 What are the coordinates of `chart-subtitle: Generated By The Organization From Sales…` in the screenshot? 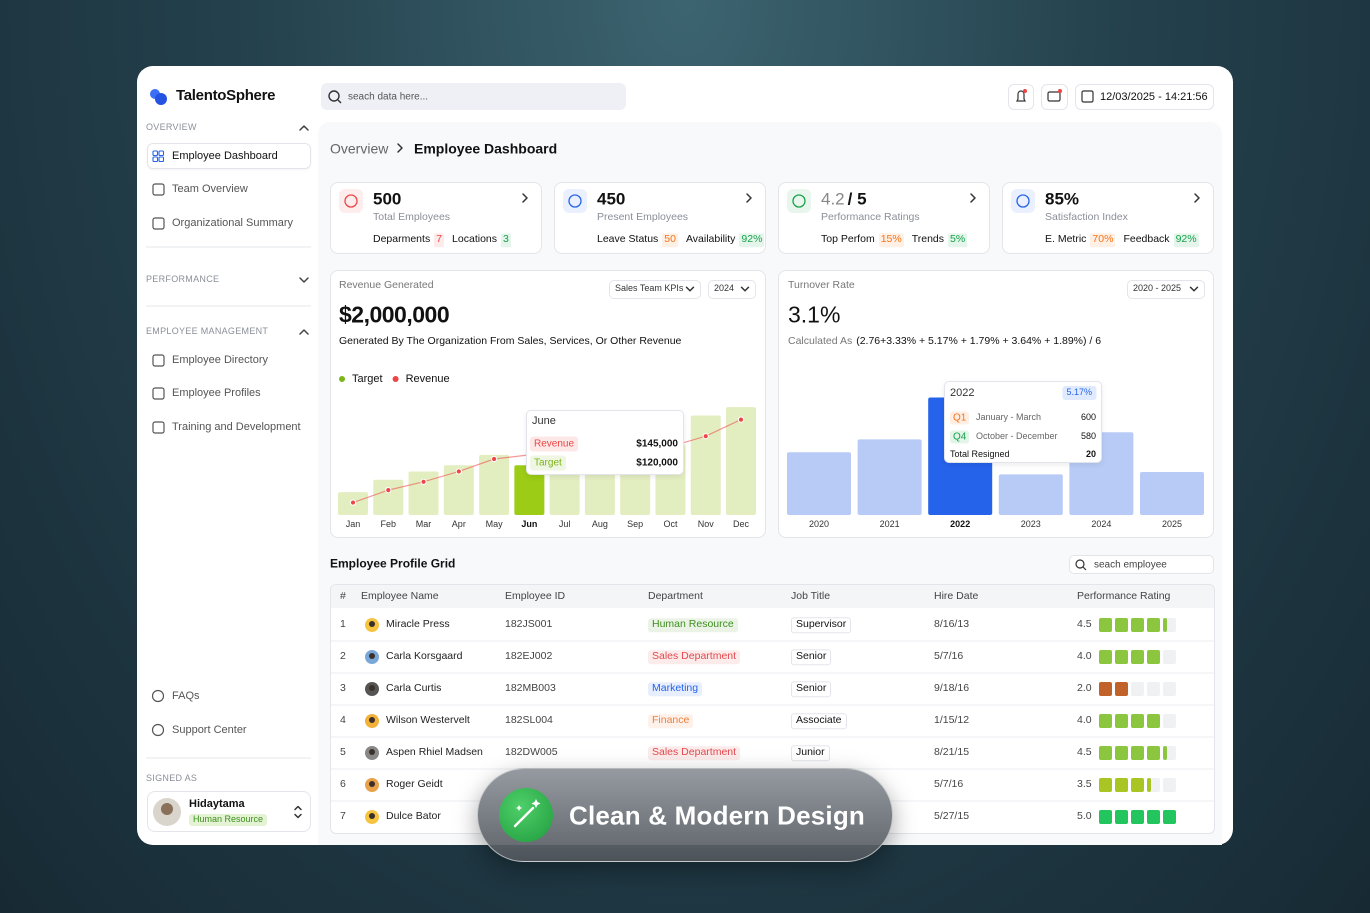 It's located at (510, 341).